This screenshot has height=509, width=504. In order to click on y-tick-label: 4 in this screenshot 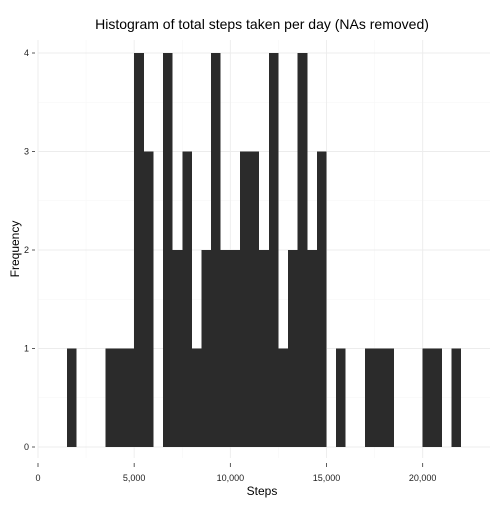, I will do `click(26, 53)`.